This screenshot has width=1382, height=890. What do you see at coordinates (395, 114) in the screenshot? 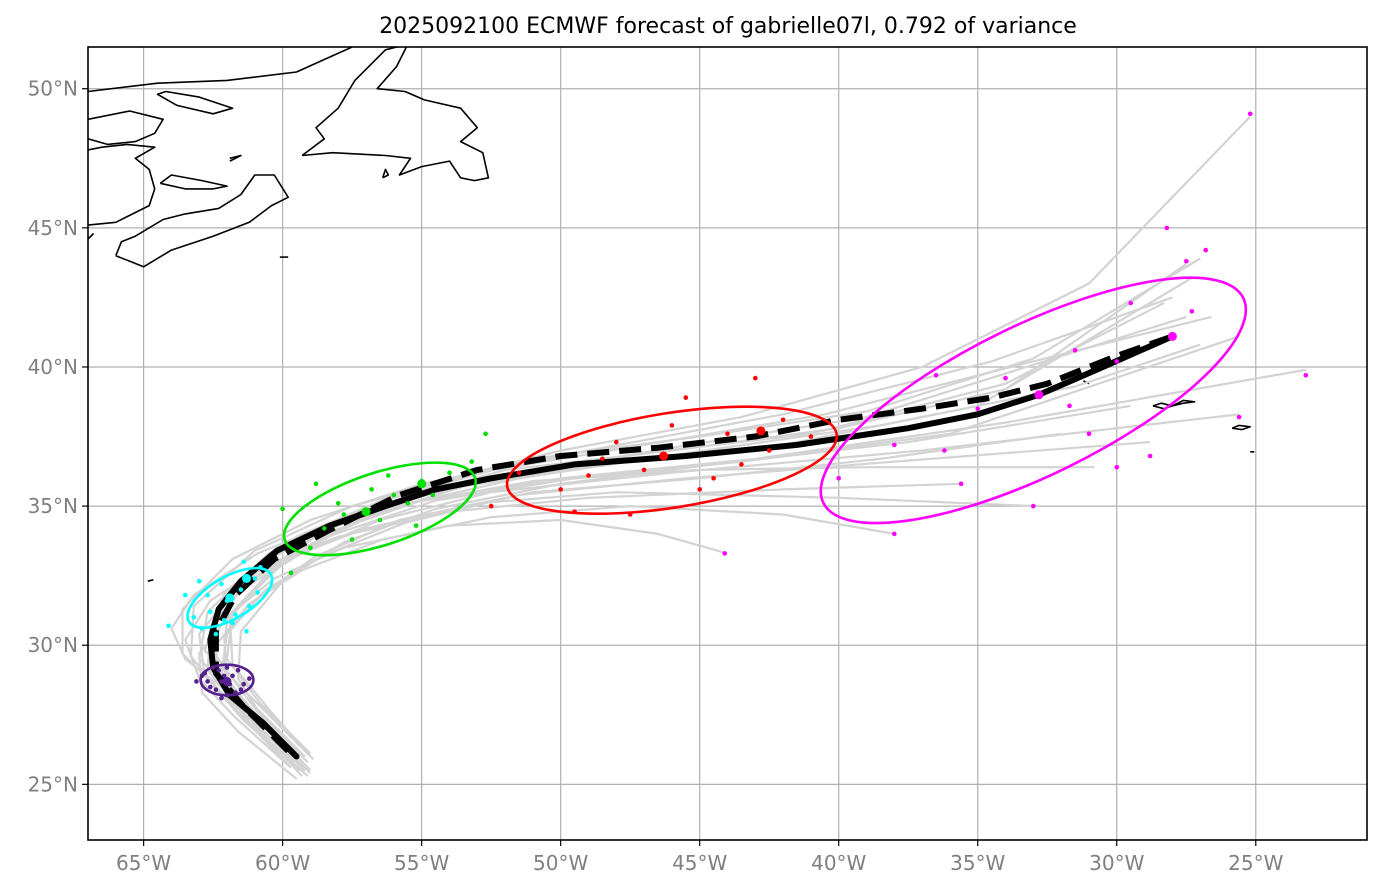
I see `newfoundland` at bounding box center [395, 114].